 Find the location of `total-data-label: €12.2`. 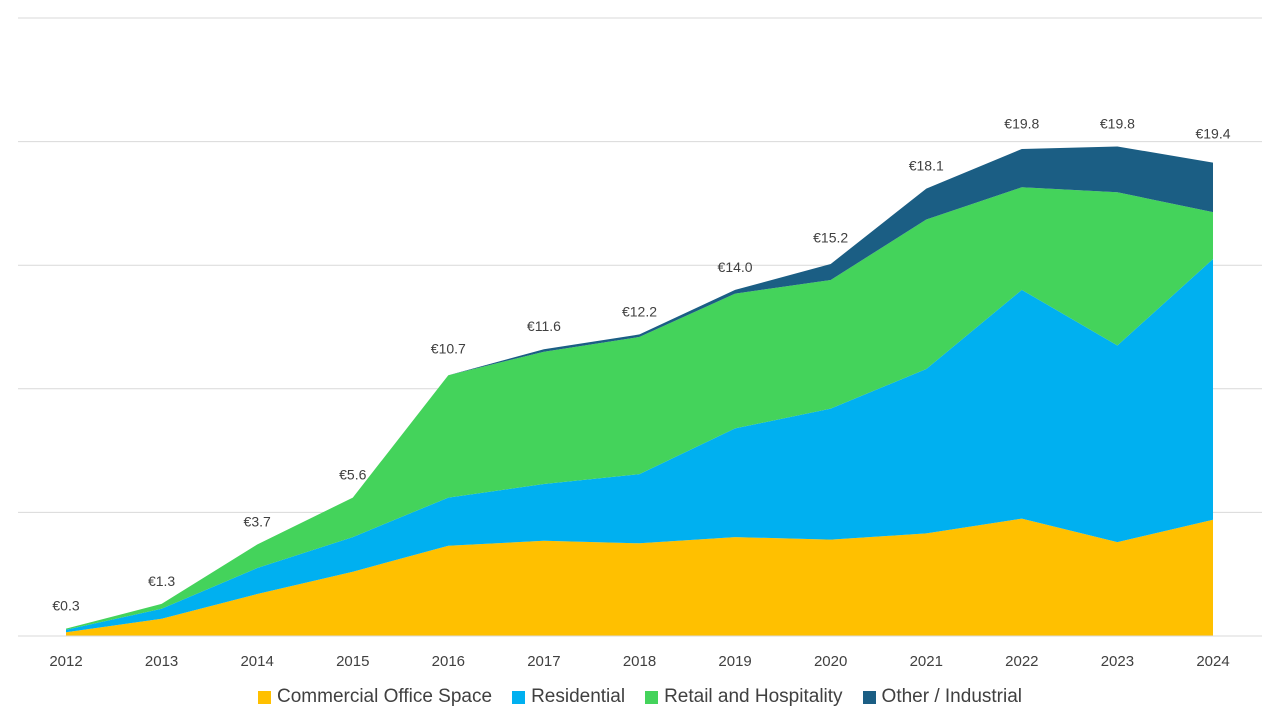

total-data-label: €12.2 is located at coordinates (639, 311).